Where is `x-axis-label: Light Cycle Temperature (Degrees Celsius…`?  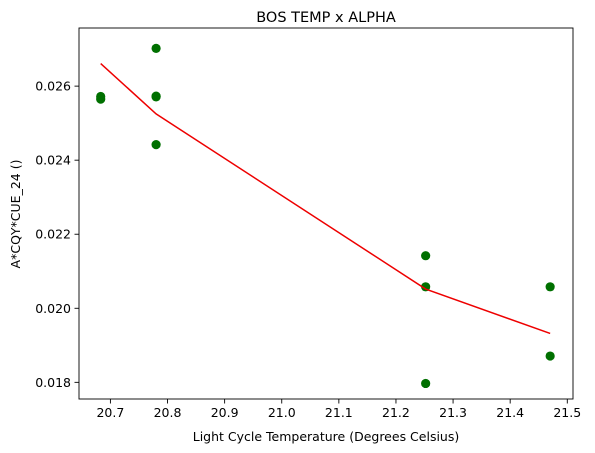 x-axis-label: Light Cycle Temperature (Degrees Celsius… is located at coordinates (326, 436).